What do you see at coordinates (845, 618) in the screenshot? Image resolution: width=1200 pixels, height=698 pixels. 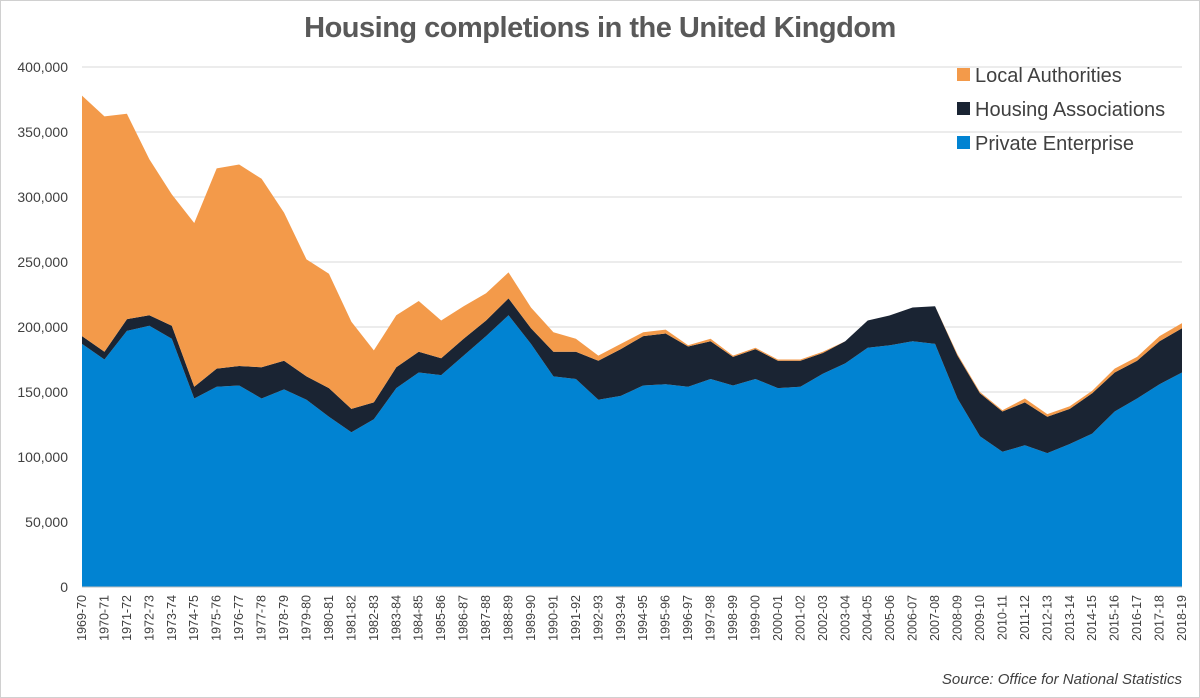 I see `x-tick-label: 2003-04` at bounding box center [845, 618].